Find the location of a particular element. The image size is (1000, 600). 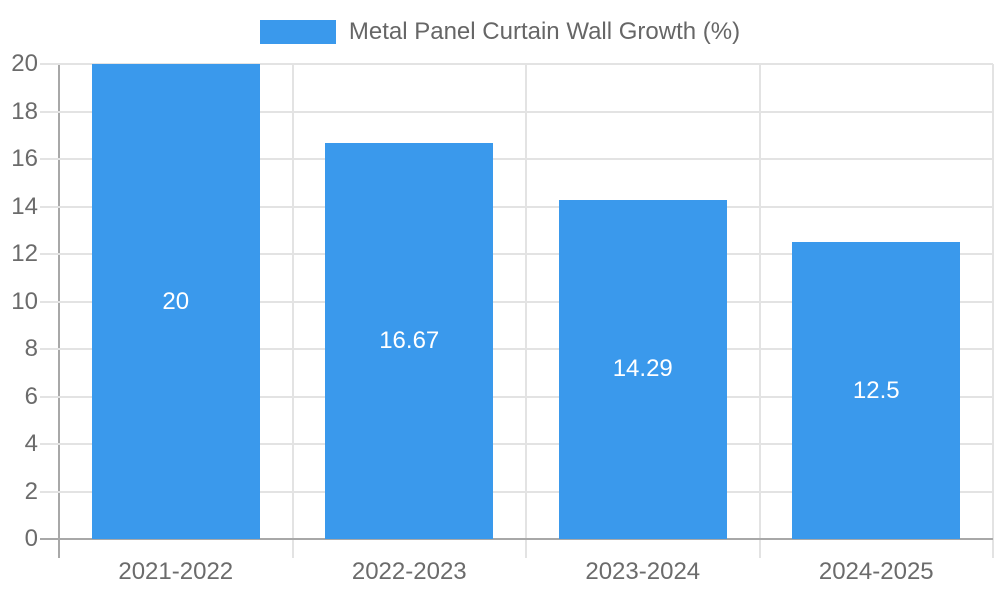

y-tick-label-2: 2 is located at coordinates (31, 491).